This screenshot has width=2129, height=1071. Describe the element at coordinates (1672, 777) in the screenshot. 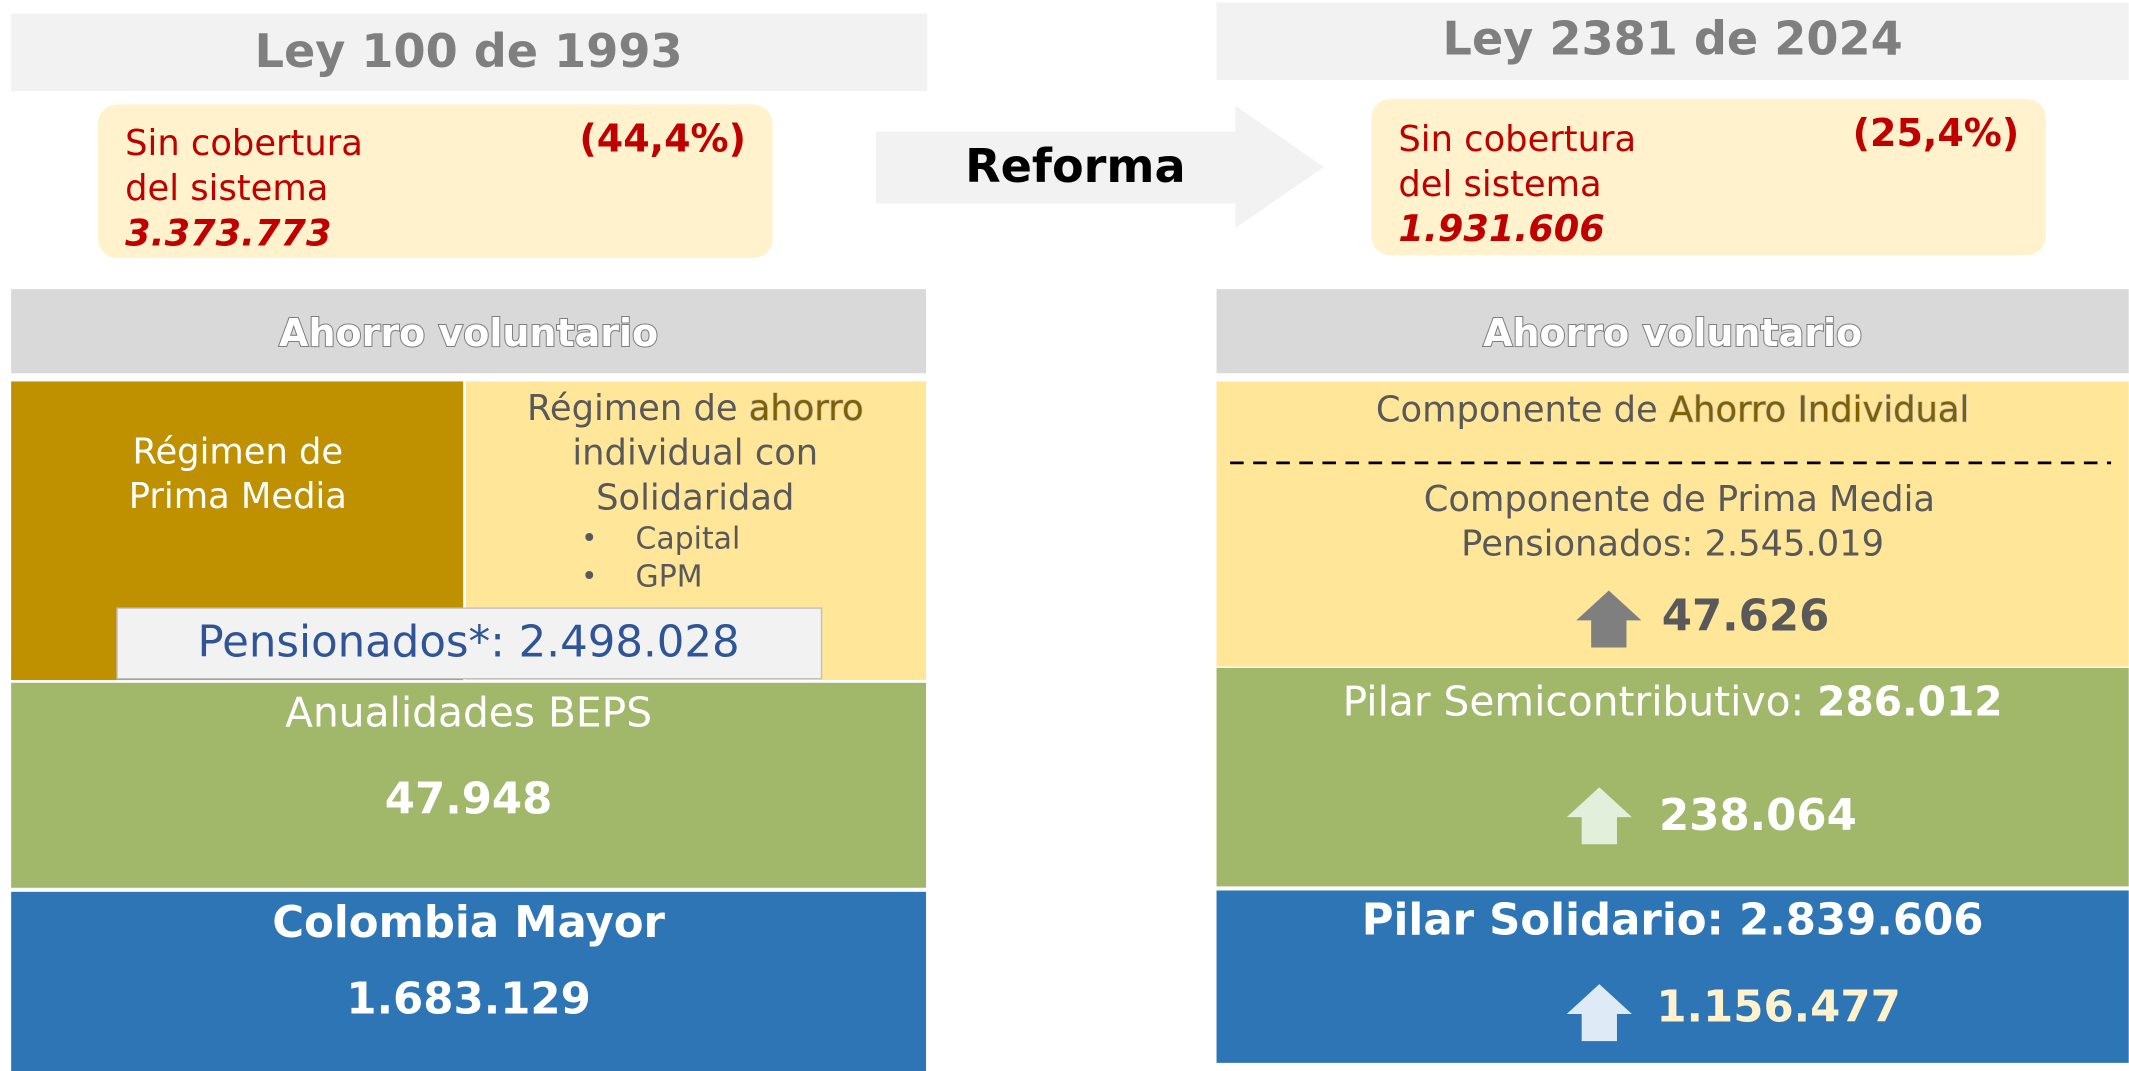

I see `semicontributivo-box` at that location.